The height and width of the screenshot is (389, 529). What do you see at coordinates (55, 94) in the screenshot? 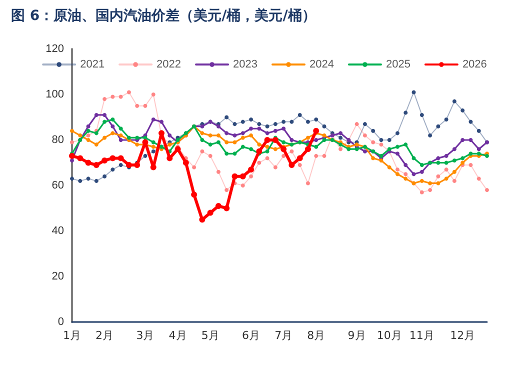
I see `y-tick-label: 100` at bounding box center [55, 94].